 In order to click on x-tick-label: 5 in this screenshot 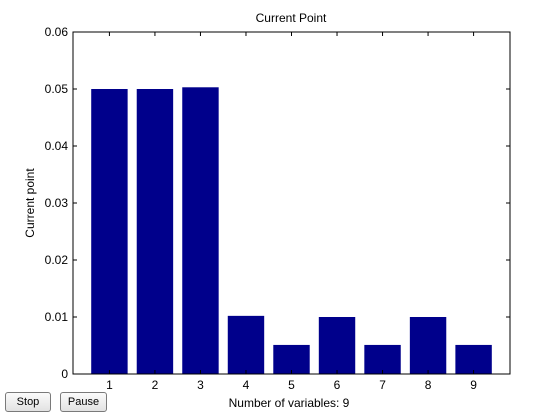, I will do `click(291, 385)`.